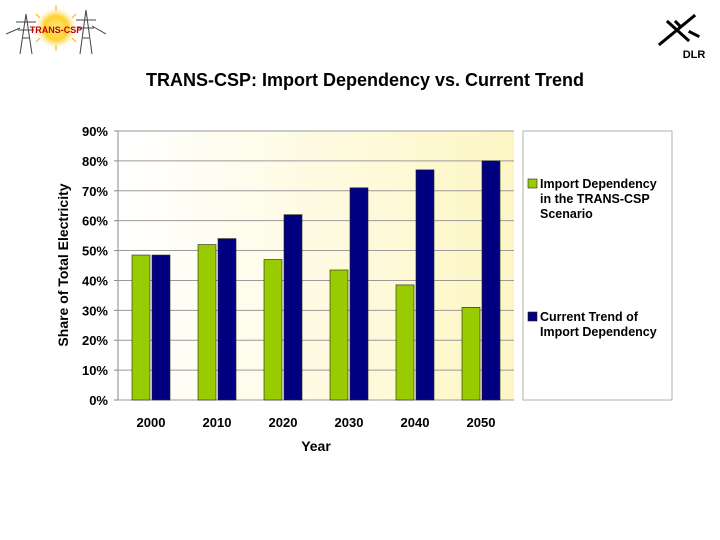 This screenshot has width=720, height=540. I want to click on bar-trans-csp-2000, so click(141, 327).